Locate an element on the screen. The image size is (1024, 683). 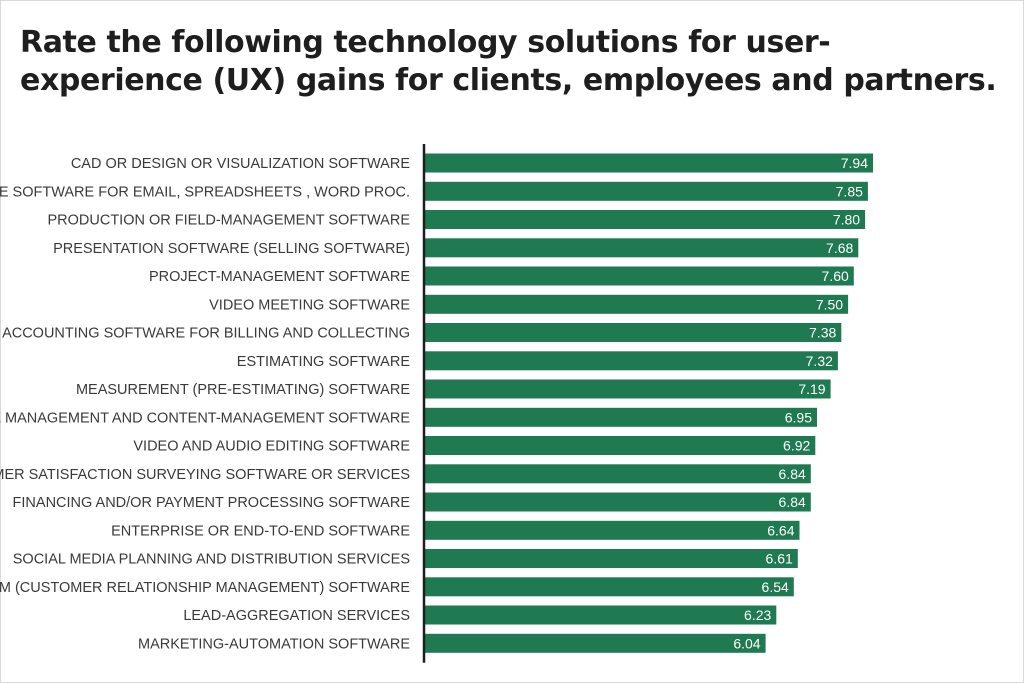
value-label: 6.04 is located at coordinates (746, 643).